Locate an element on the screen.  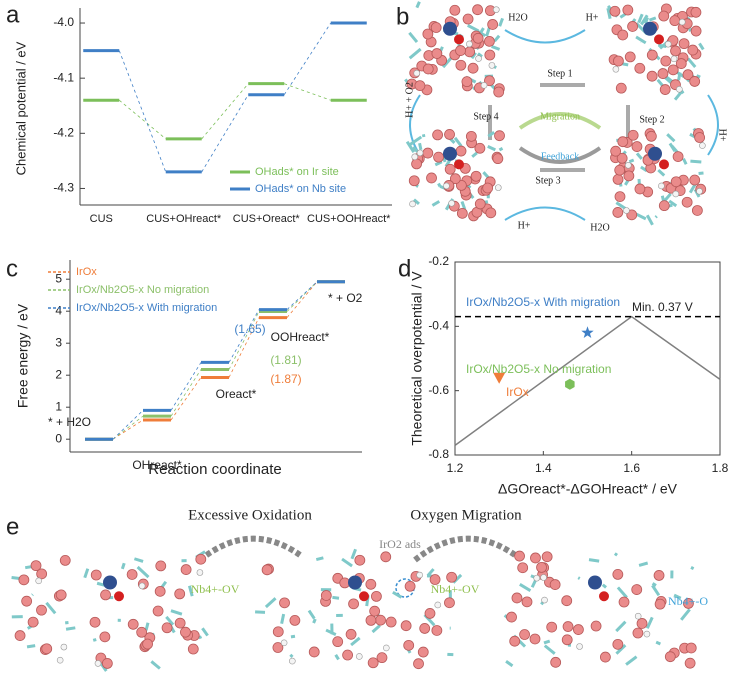
point-label: IrOx/Nb2O5-x No migration is located at coordinates (538, 369).